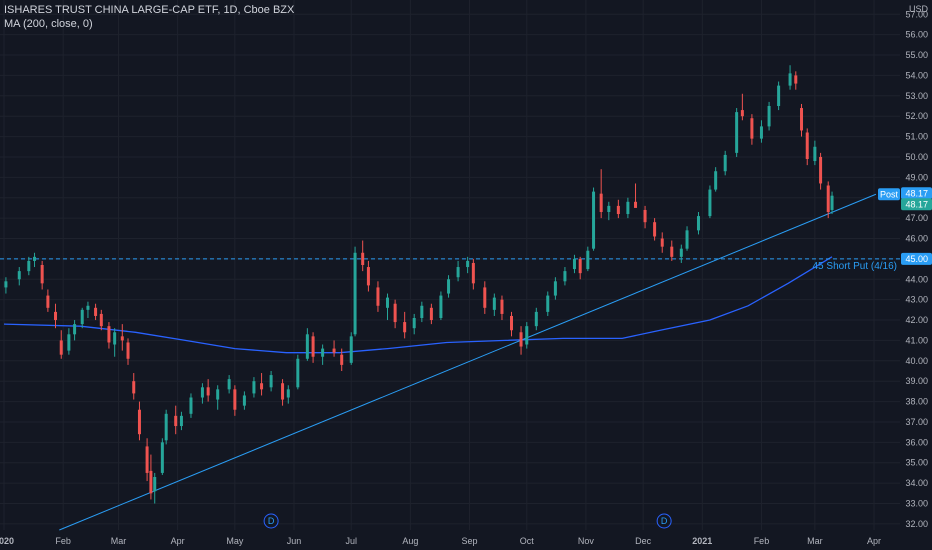 The height and width of the screenshot is (550, 932). I want to click on hline-layer: 45 Short Put (4/16), so click(450, 265).